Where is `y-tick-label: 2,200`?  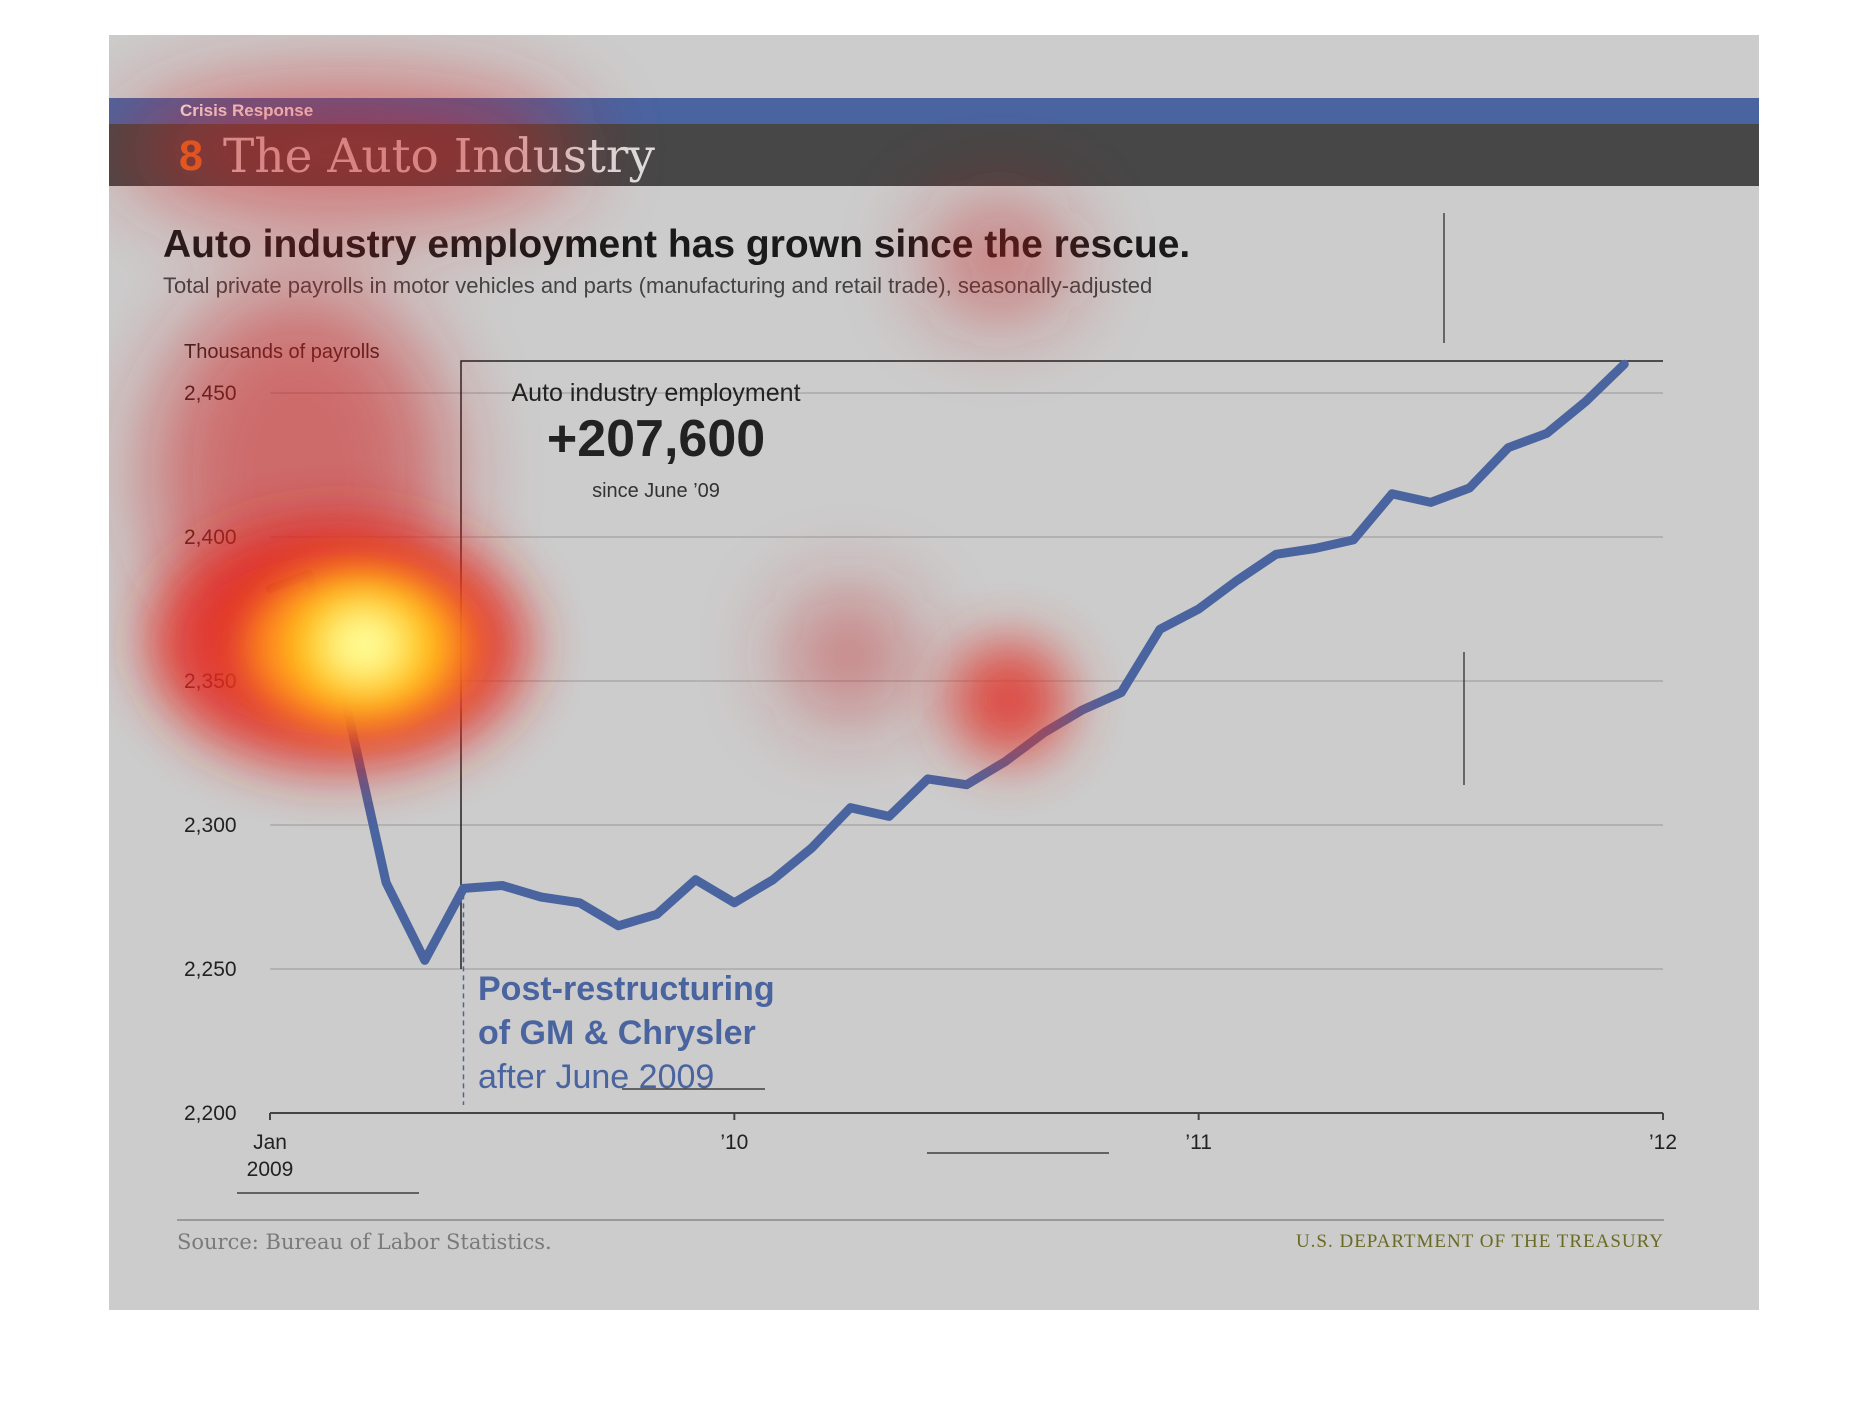 y-tick-label: 2,200 is located at coordinates (210, 1113).